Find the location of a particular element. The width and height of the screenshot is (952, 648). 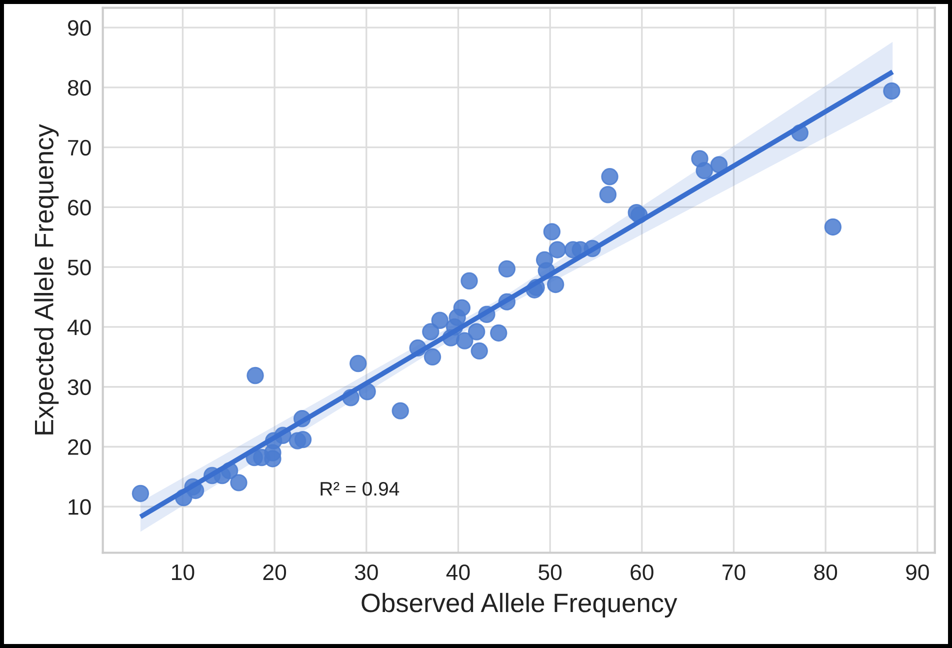

y-tick-label: 50 is located at coordinates (79, 268).